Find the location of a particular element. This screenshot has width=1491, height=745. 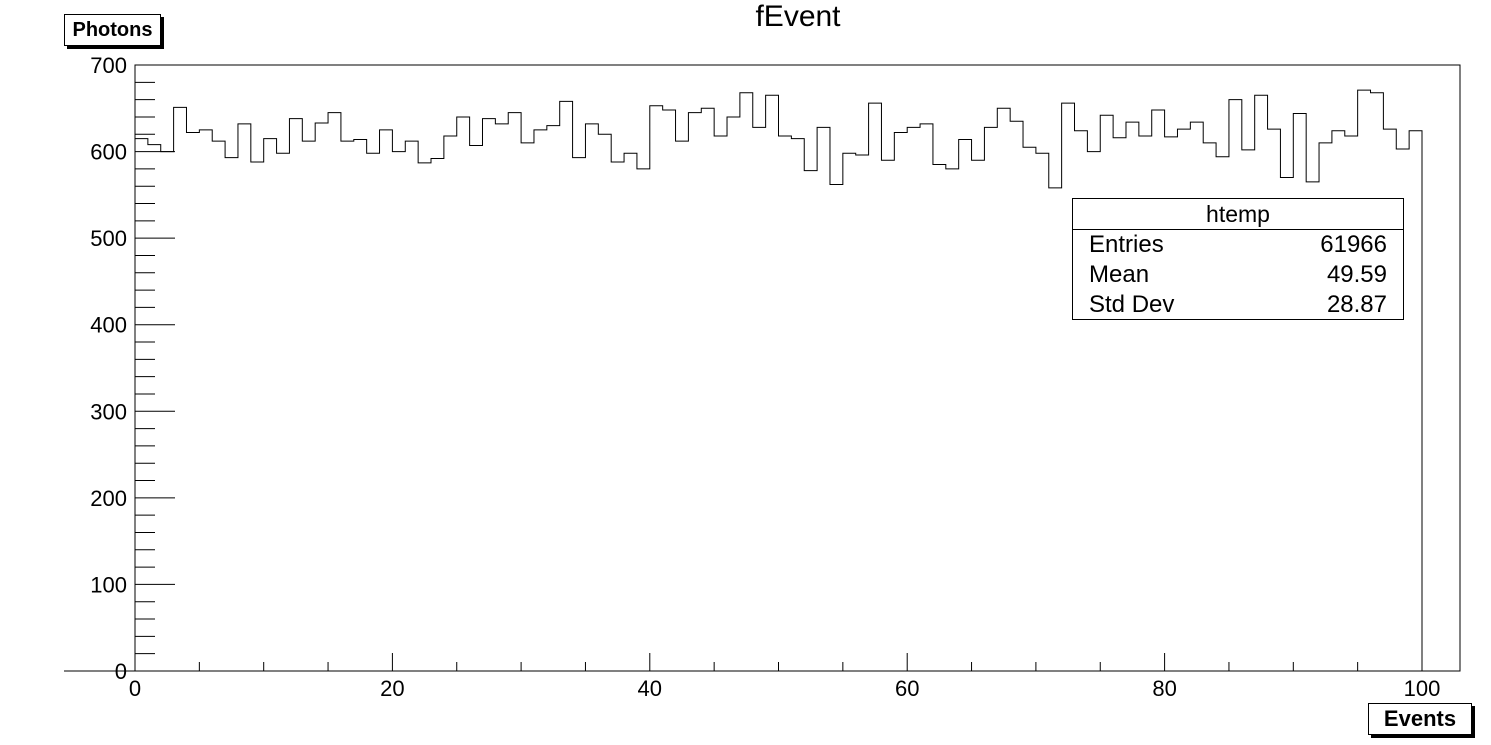

x-axis-label: Events is located at coordinates (1420, 719).